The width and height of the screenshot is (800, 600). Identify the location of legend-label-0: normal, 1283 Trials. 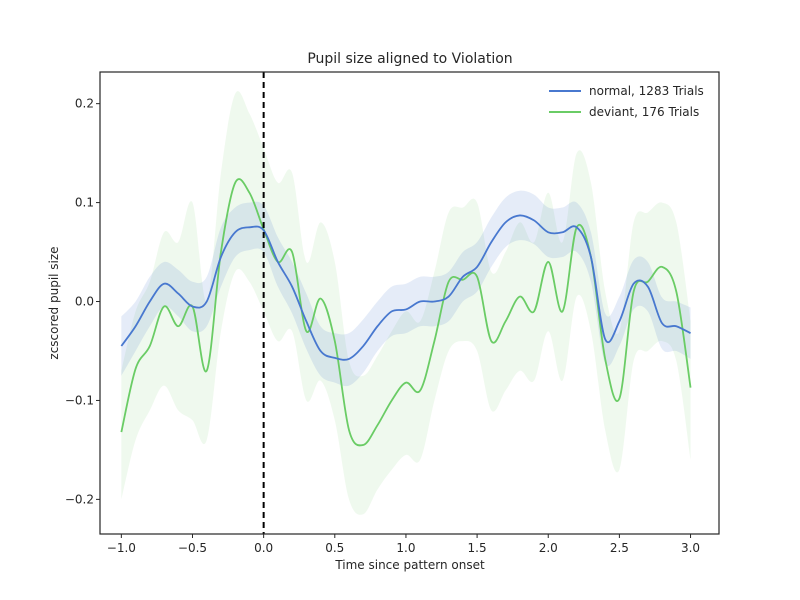
(646, 91).